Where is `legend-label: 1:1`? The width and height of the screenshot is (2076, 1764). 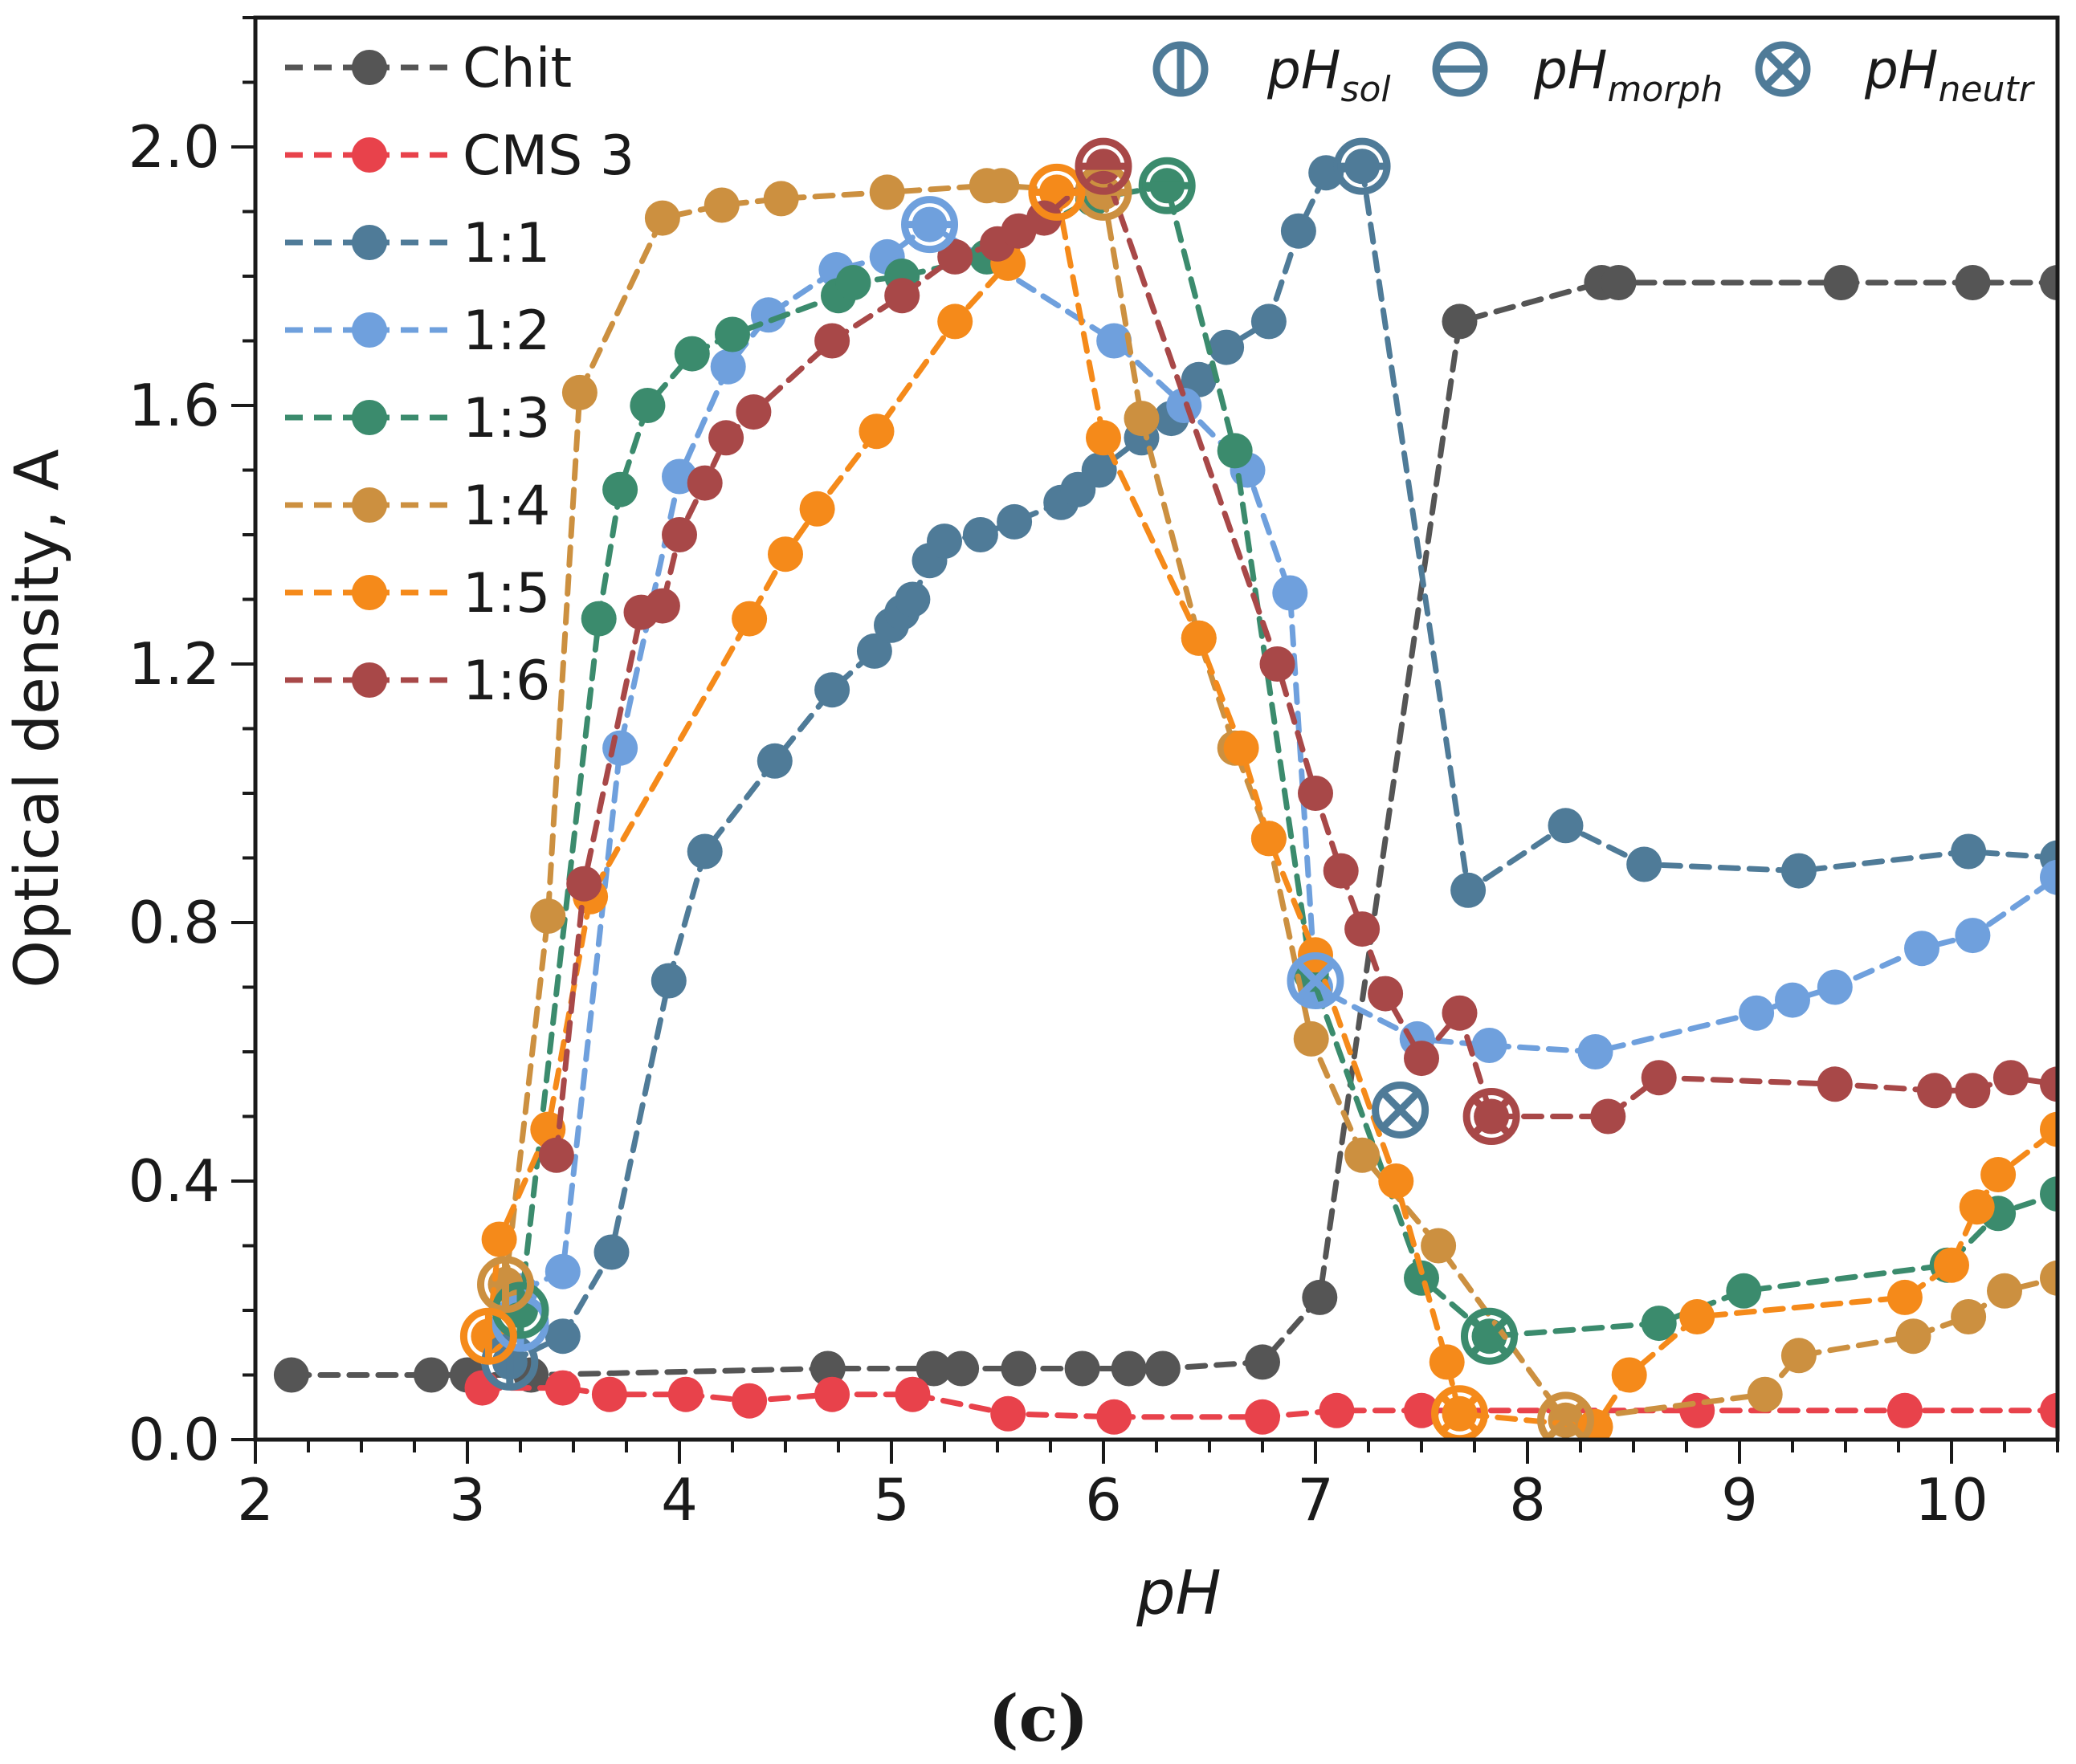
legend-label: 1:1 is located at coordinates (506, 243).